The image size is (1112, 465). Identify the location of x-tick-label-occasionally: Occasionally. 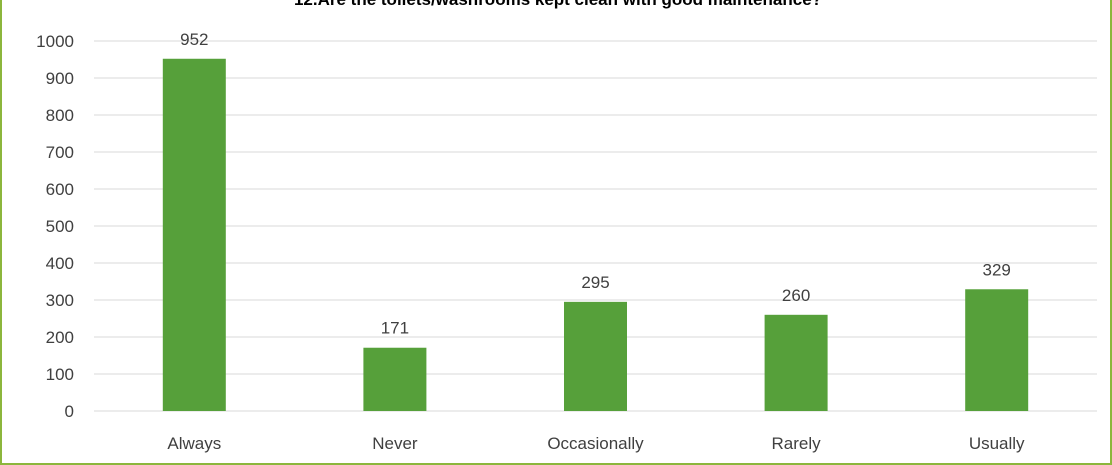
(595, 443).